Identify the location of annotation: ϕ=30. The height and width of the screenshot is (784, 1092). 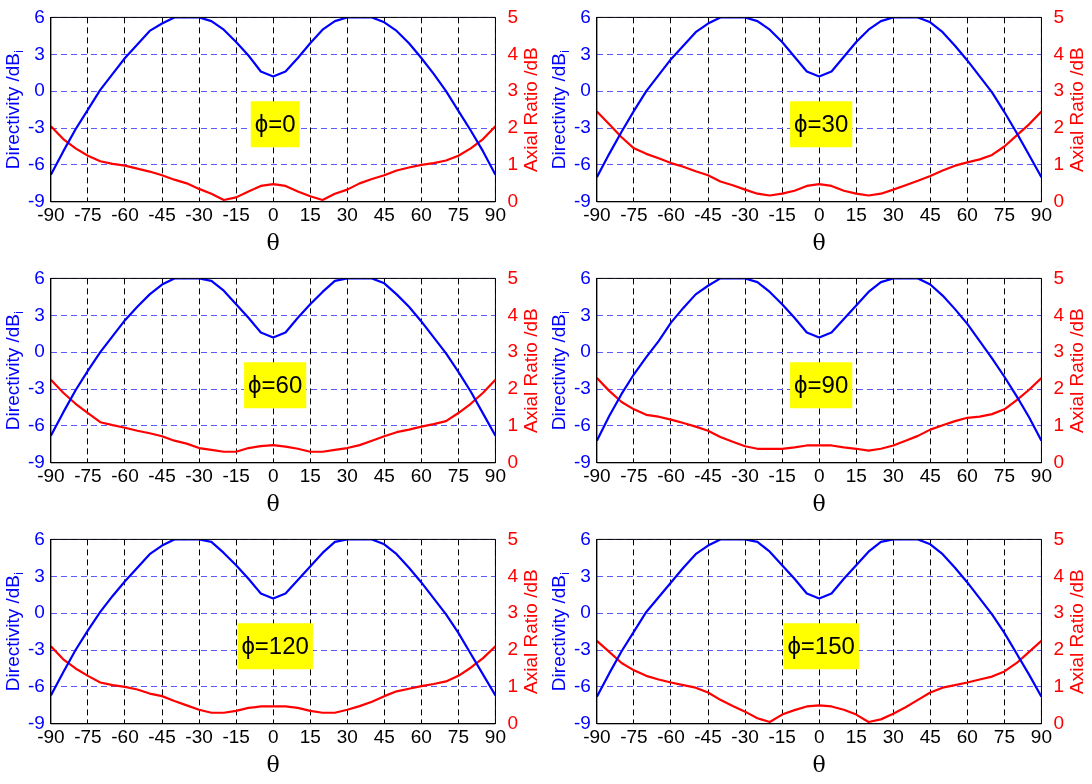
(821, 123).